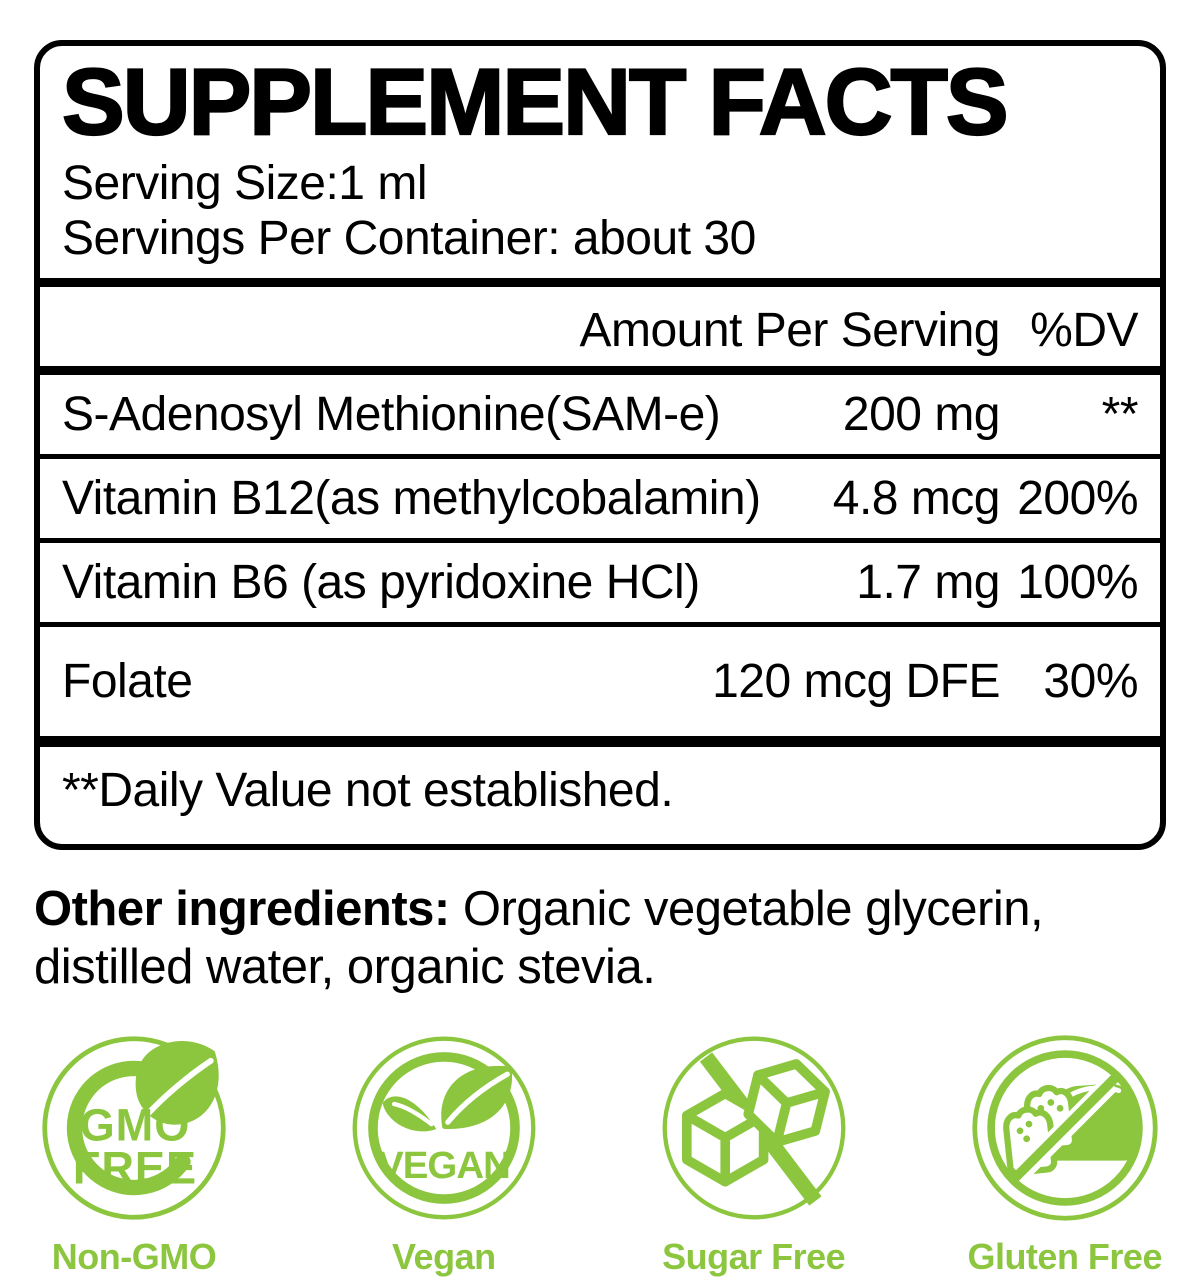 The image size is (1200, 1278). I want to click on facts-row-sam-e: S-Adenosyl Methionine(SAM-e) 200 mg **, so click(600, 414).